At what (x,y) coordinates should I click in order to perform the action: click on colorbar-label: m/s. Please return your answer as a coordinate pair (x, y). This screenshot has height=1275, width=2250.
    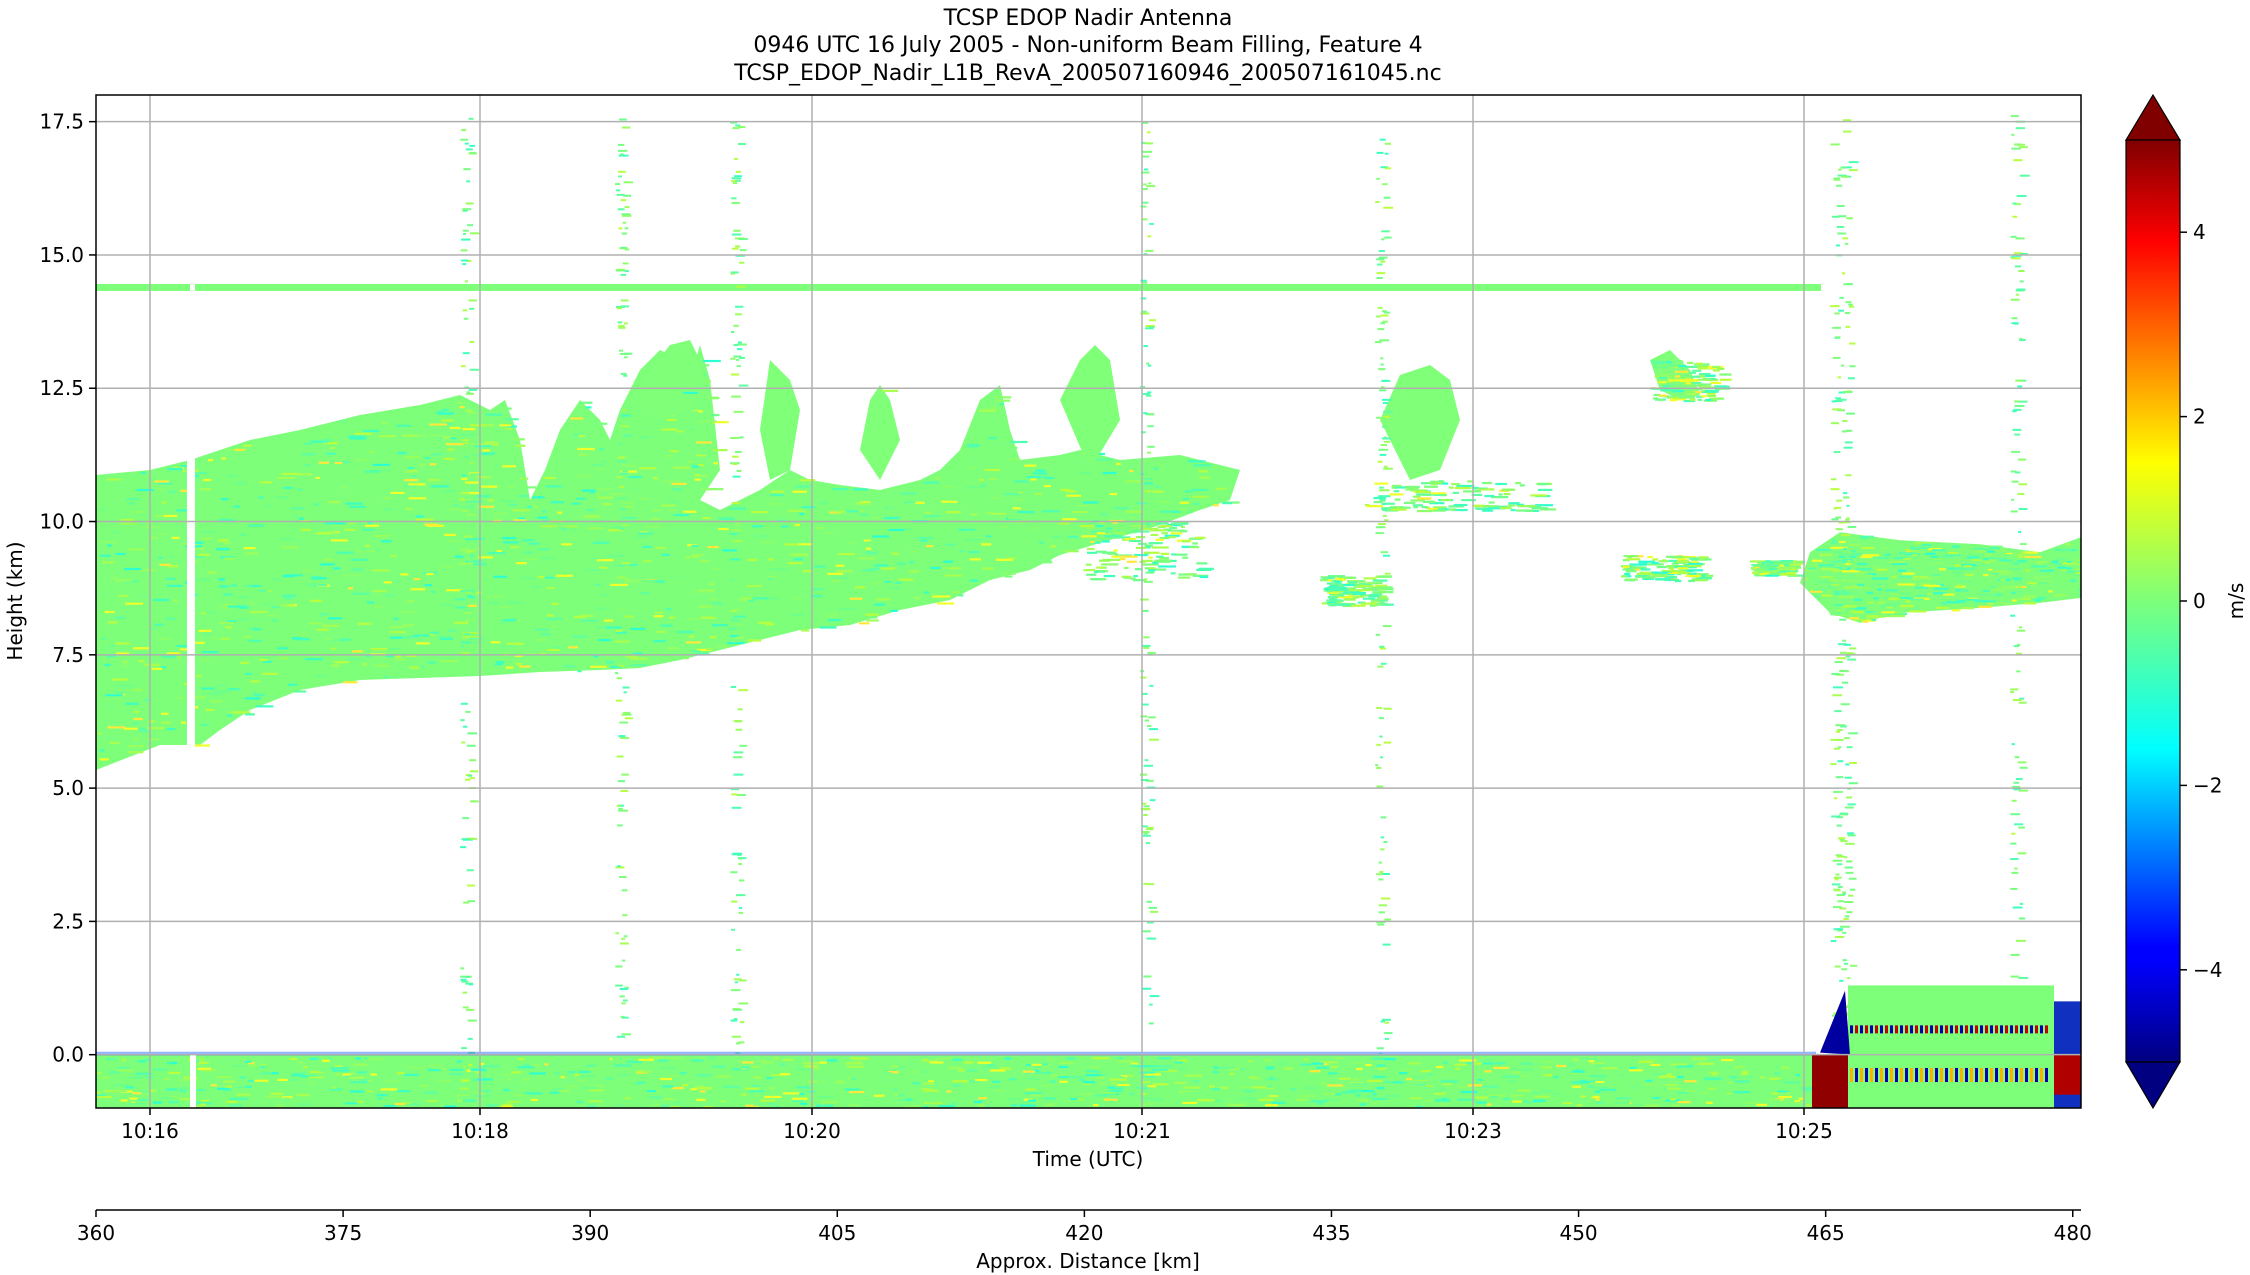
    Looking at the image, I should click on (2236, 601).